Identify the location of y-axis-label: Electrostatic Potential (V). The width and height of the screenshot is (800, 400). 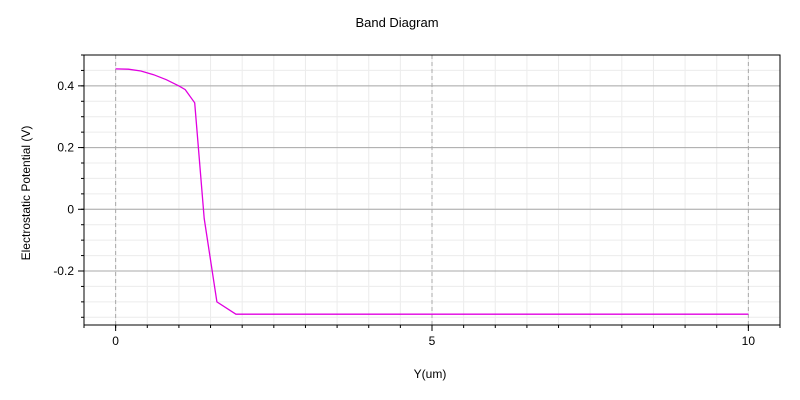
(26, 193).